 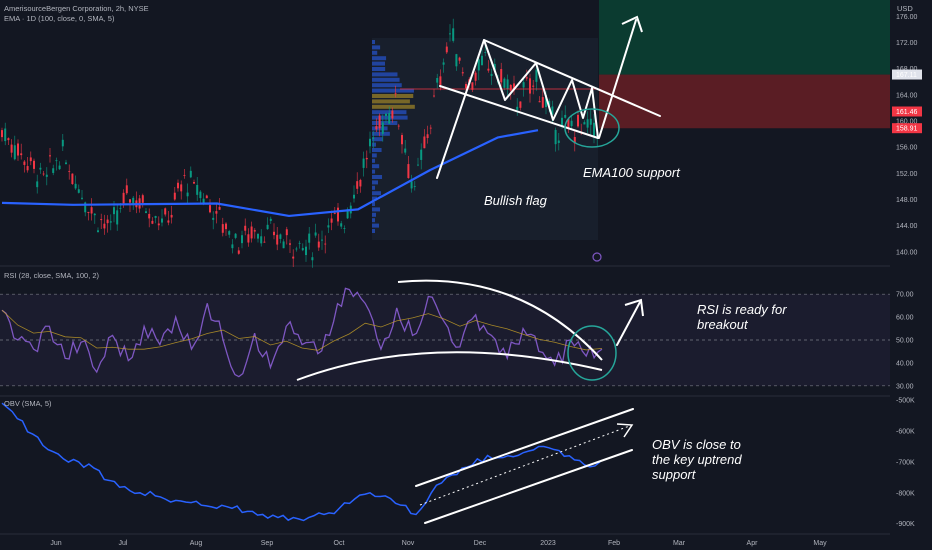 I want to click on rsi-breakout-annotation: RSI is ready for breakout, so click(x=742, y=317).